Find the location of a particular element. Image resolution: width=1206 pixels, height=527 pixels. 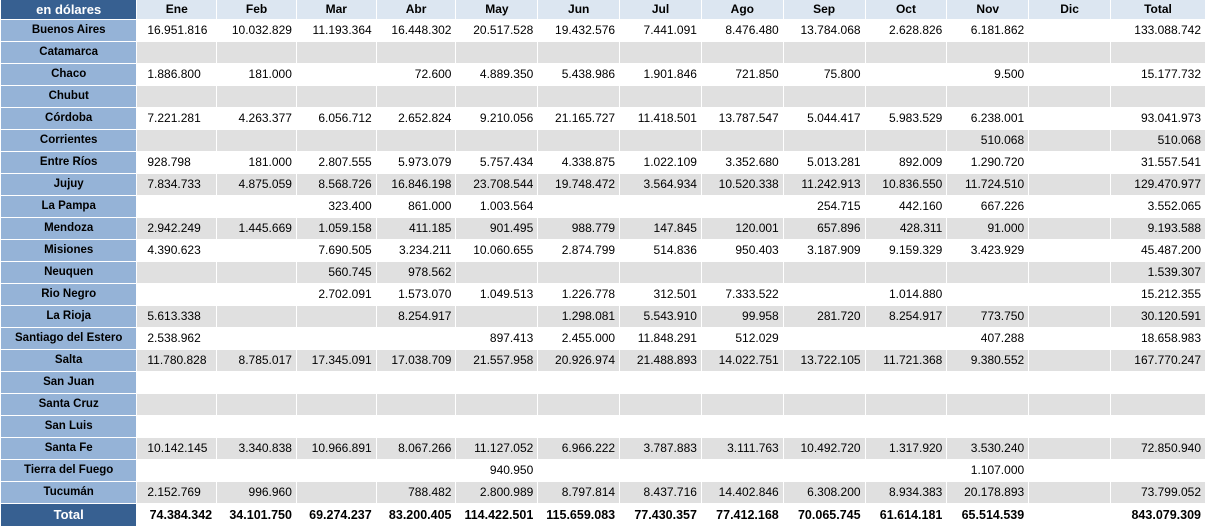

province-label: La Rioja is located at coordinates (69, 317).